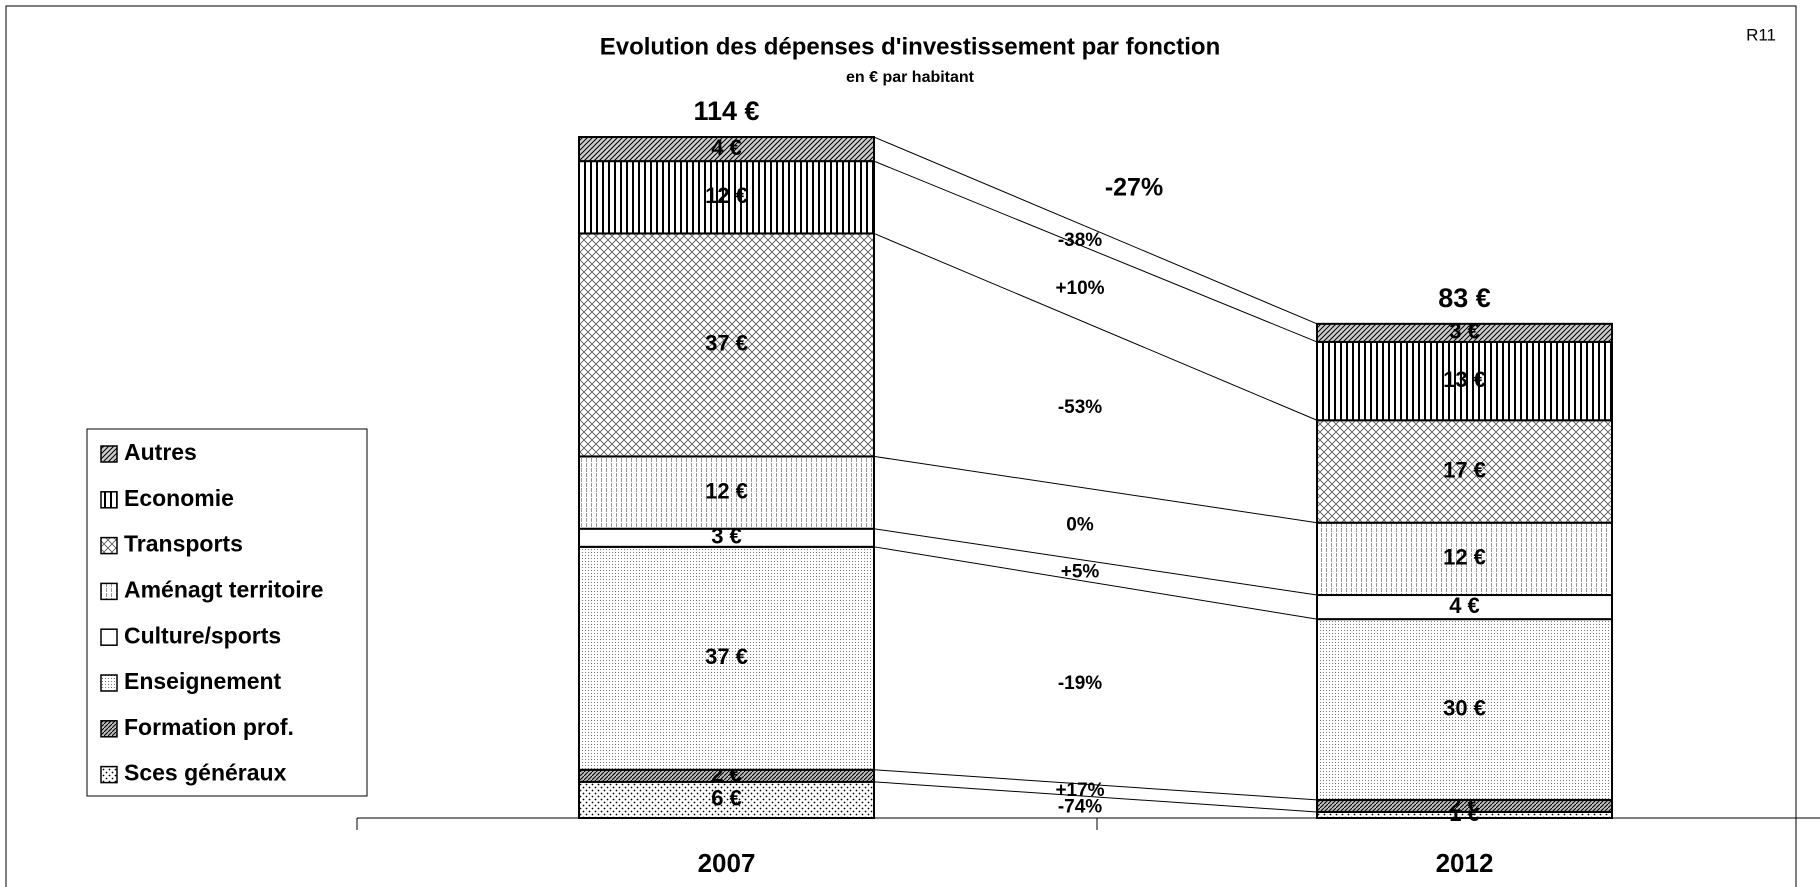 The image size is (1820, 887). Describe the element at coordinates (205, 773) in the screenshot. I see `legend-label: Sces généraux` at that location.